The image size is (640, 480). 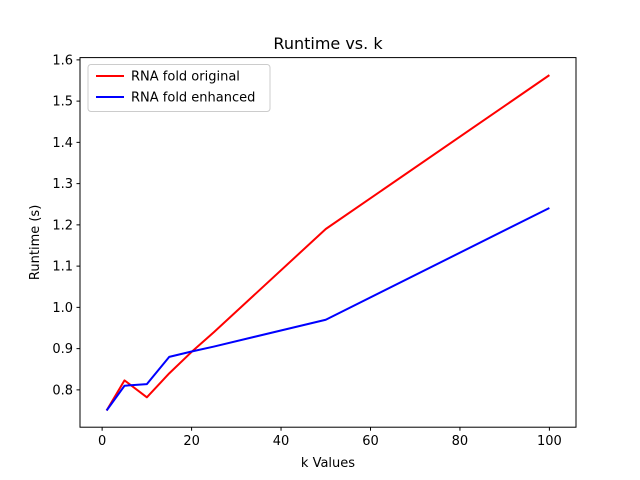 I want to click on y-tick-label: 0.9, so click(x=62, y=349).